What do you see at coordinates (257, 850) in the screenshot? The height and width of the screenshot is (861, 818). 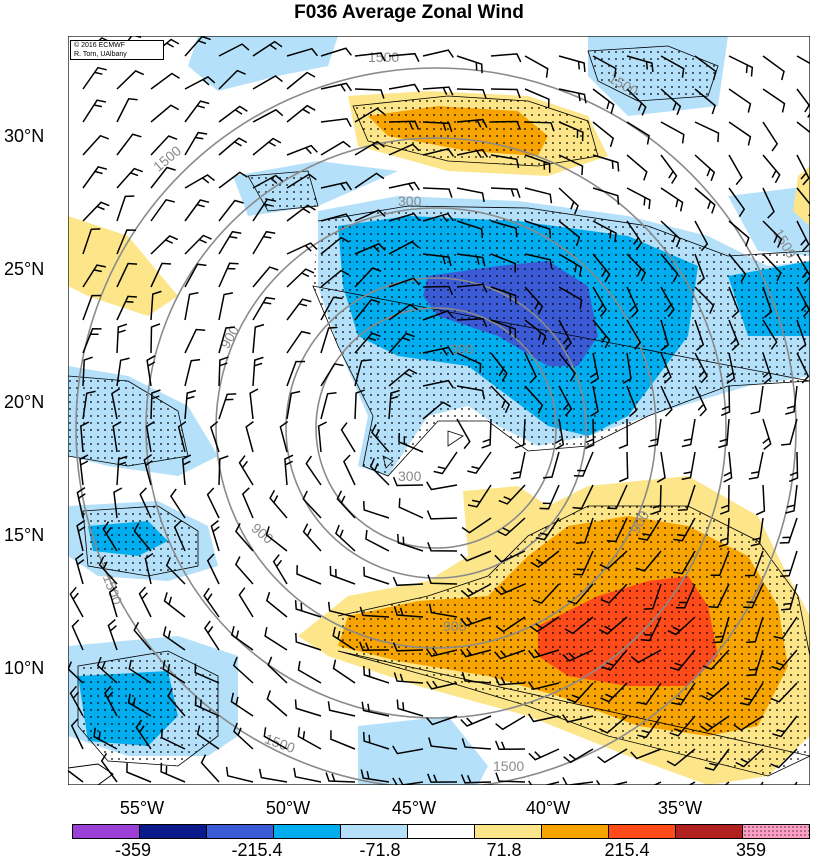 I see `colorbar-label: -215.4` at bounding box center [257, 850].